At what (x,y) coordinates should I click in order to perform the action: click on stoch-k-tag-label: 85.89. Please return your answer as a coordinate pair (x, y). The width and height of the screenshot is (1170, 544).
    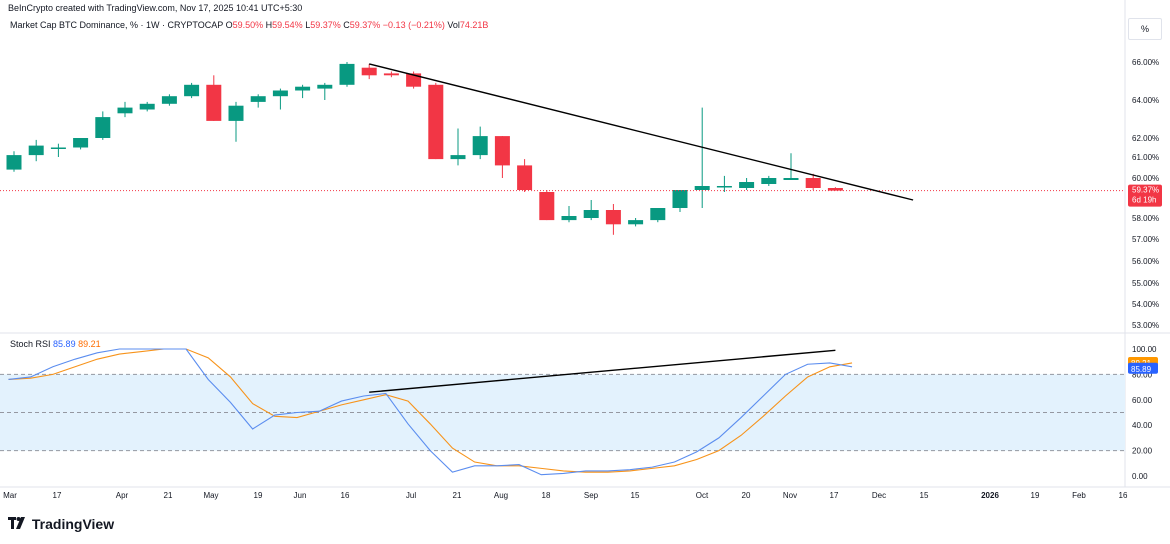
    Looking at the image, I should click on (1141, 369).